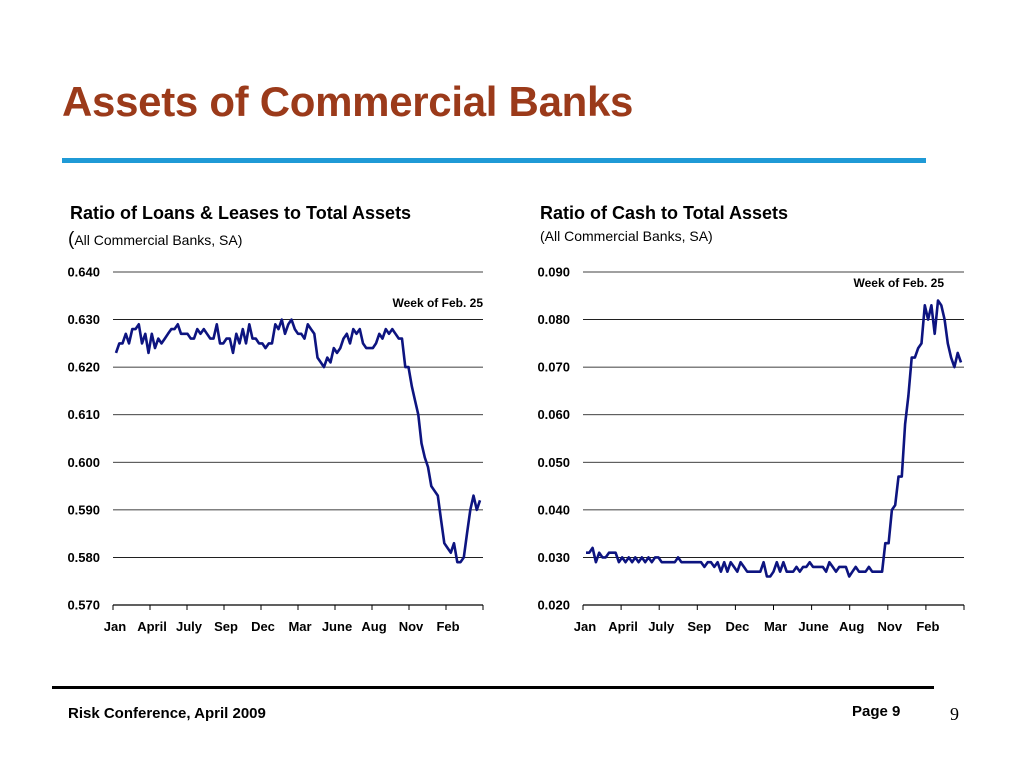 This screenshot has height=767, width=1023. Describe the element at coordinates (438, 303) in the screenshot. I see `loans-chart-annotation: Week of Feb. 25` at that location.